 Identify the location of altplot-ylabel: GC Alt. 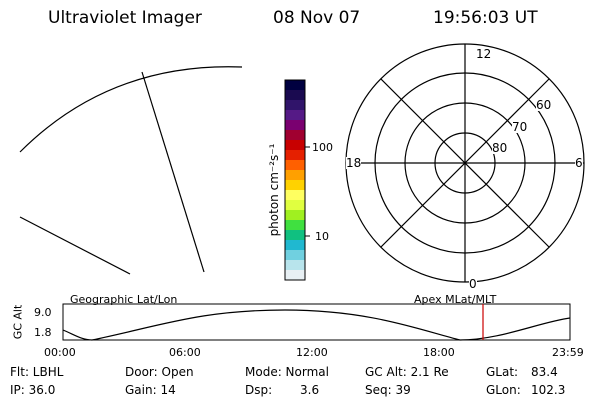
(18, 322).